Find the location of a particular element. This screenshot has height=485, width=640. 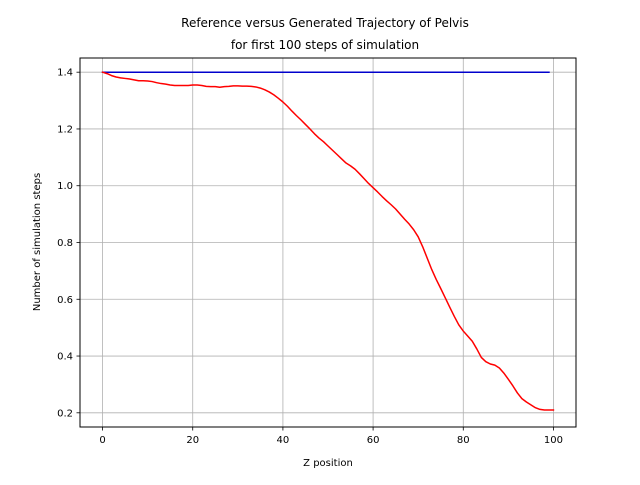

x-tick-label: 60 is located at coordinates (373, 440).